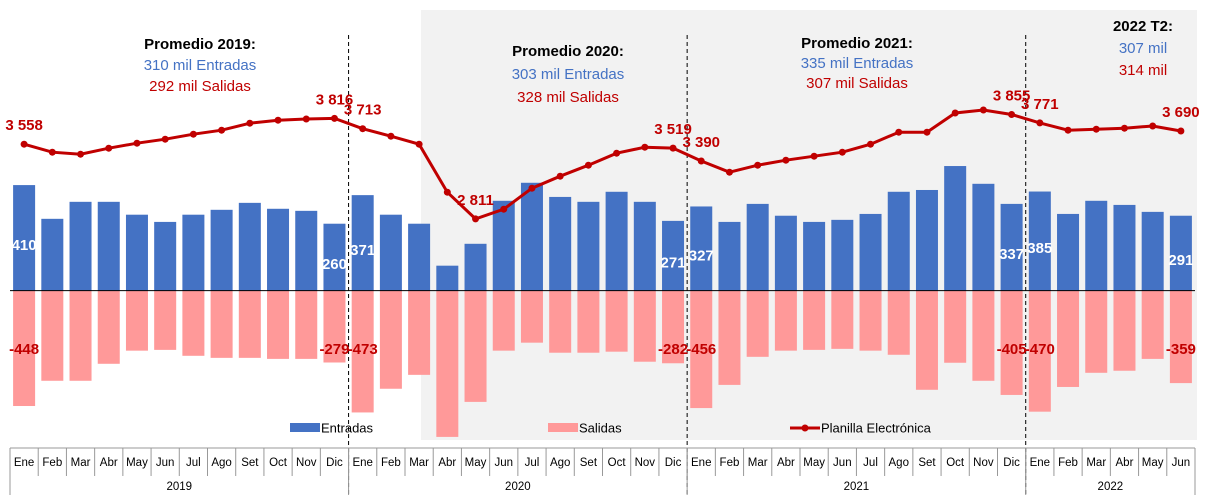  What do you see at coordinates (1040, 349) in the screenshot?
I see `bar-label: -470` at bounding box center [1040, 349].